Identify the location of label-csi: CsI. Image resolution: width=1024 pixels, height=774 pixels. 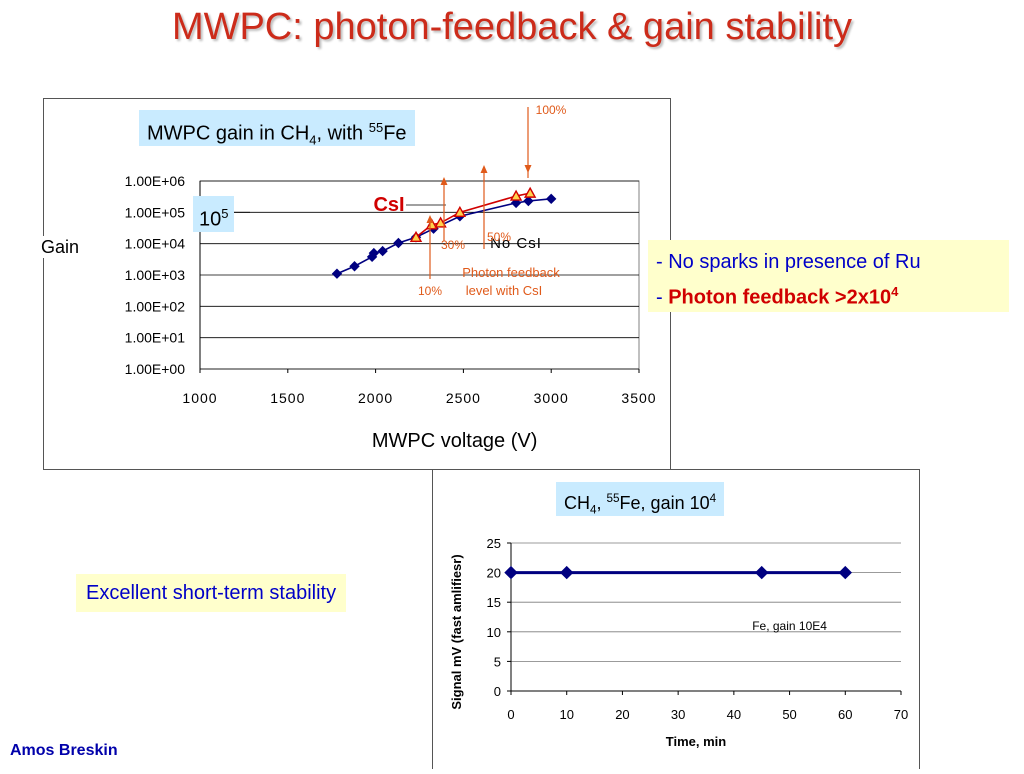
(388, 205).